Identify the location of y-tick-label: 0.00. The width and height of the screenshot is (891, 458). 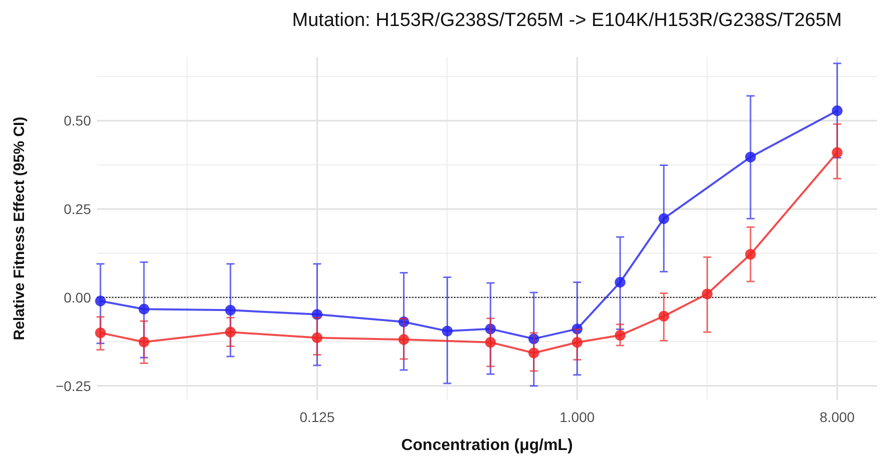
(78, 297).